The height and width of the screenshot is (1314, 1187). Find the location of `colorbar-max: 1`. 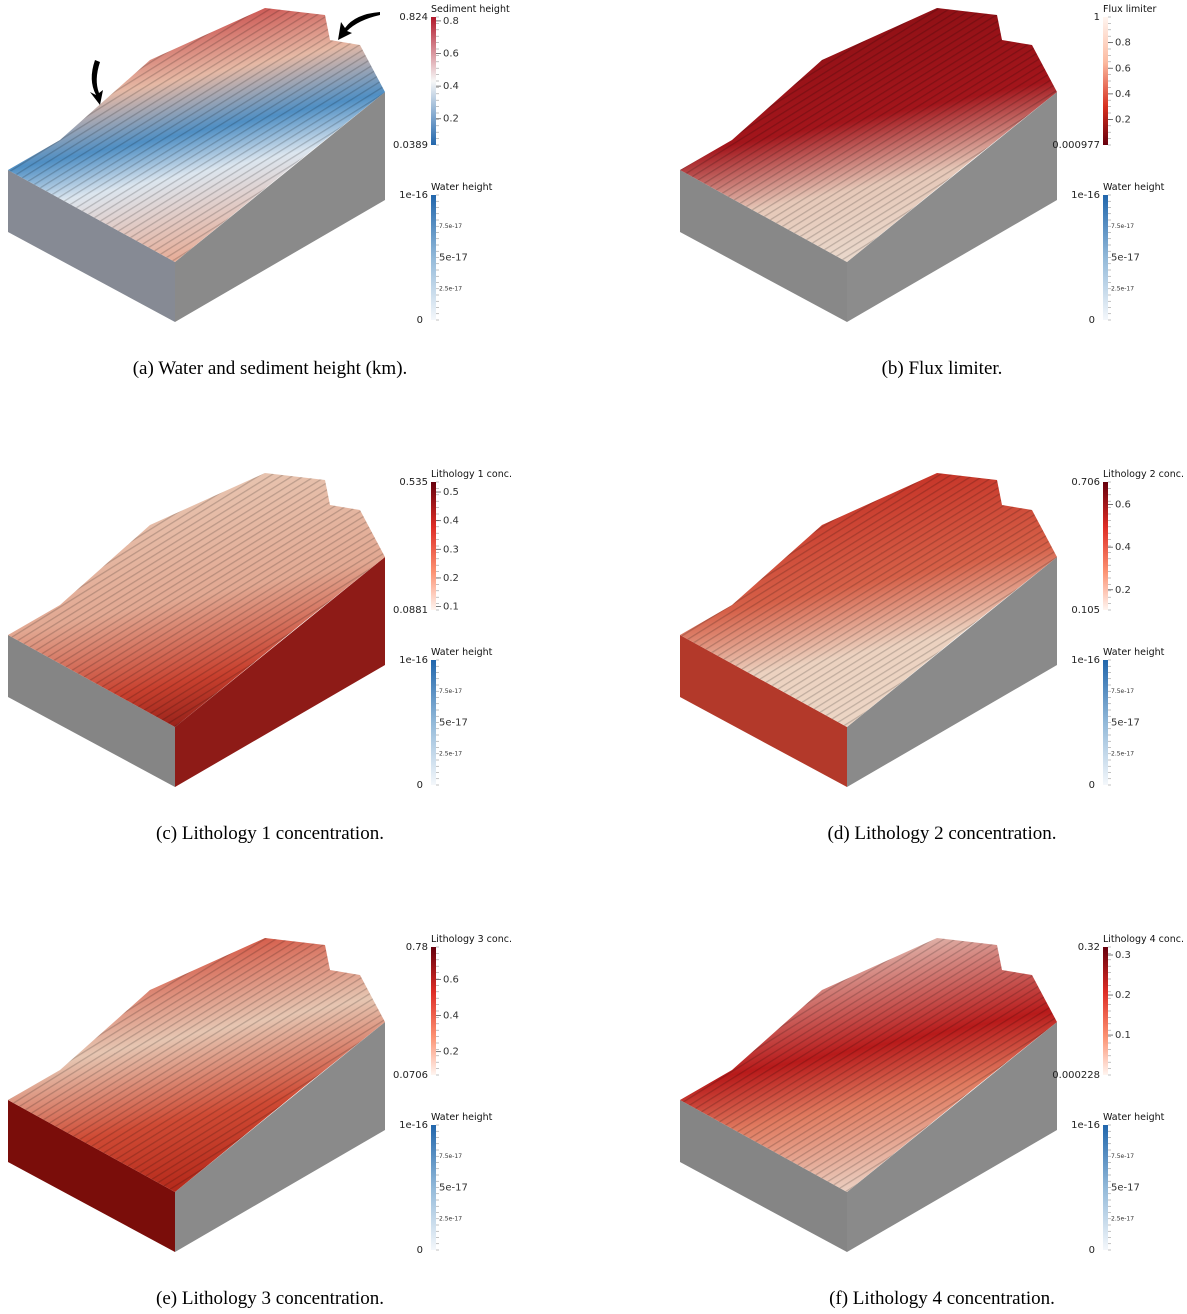

colorbar-max: 1 is located at coordinates (1097, 17).